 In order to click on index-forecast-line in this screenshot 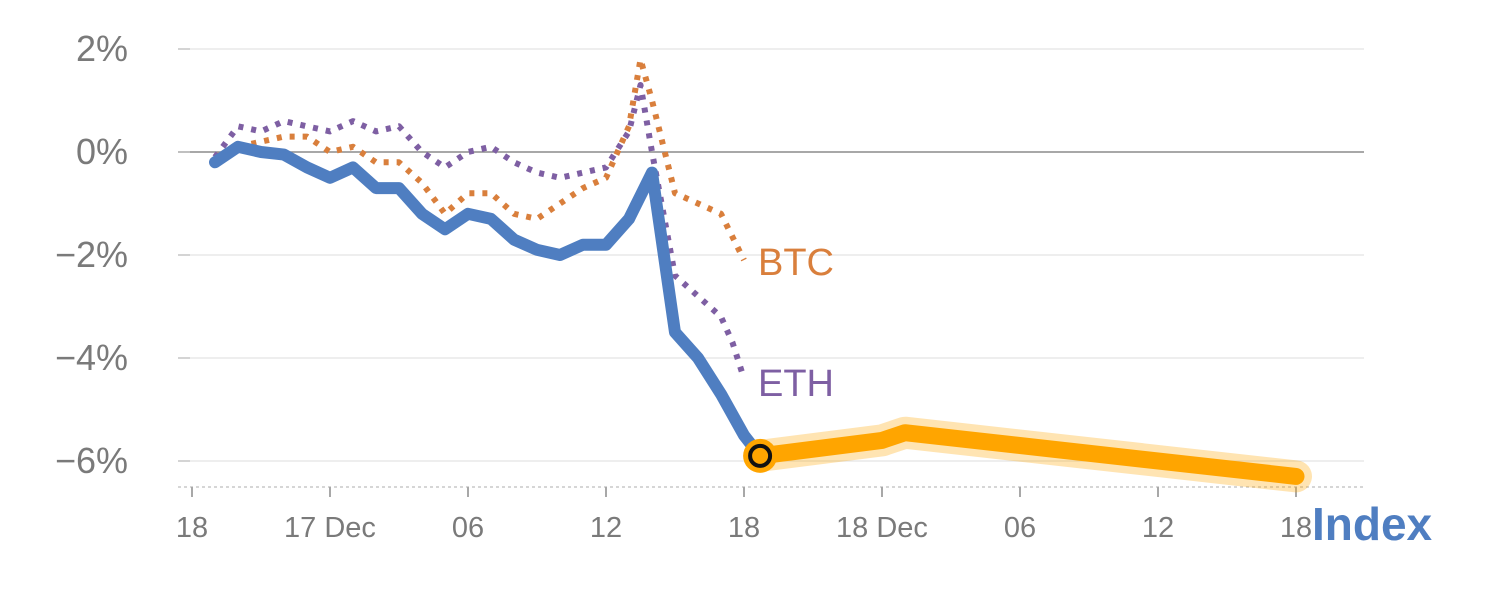, I will do `click(1028, 454)`.